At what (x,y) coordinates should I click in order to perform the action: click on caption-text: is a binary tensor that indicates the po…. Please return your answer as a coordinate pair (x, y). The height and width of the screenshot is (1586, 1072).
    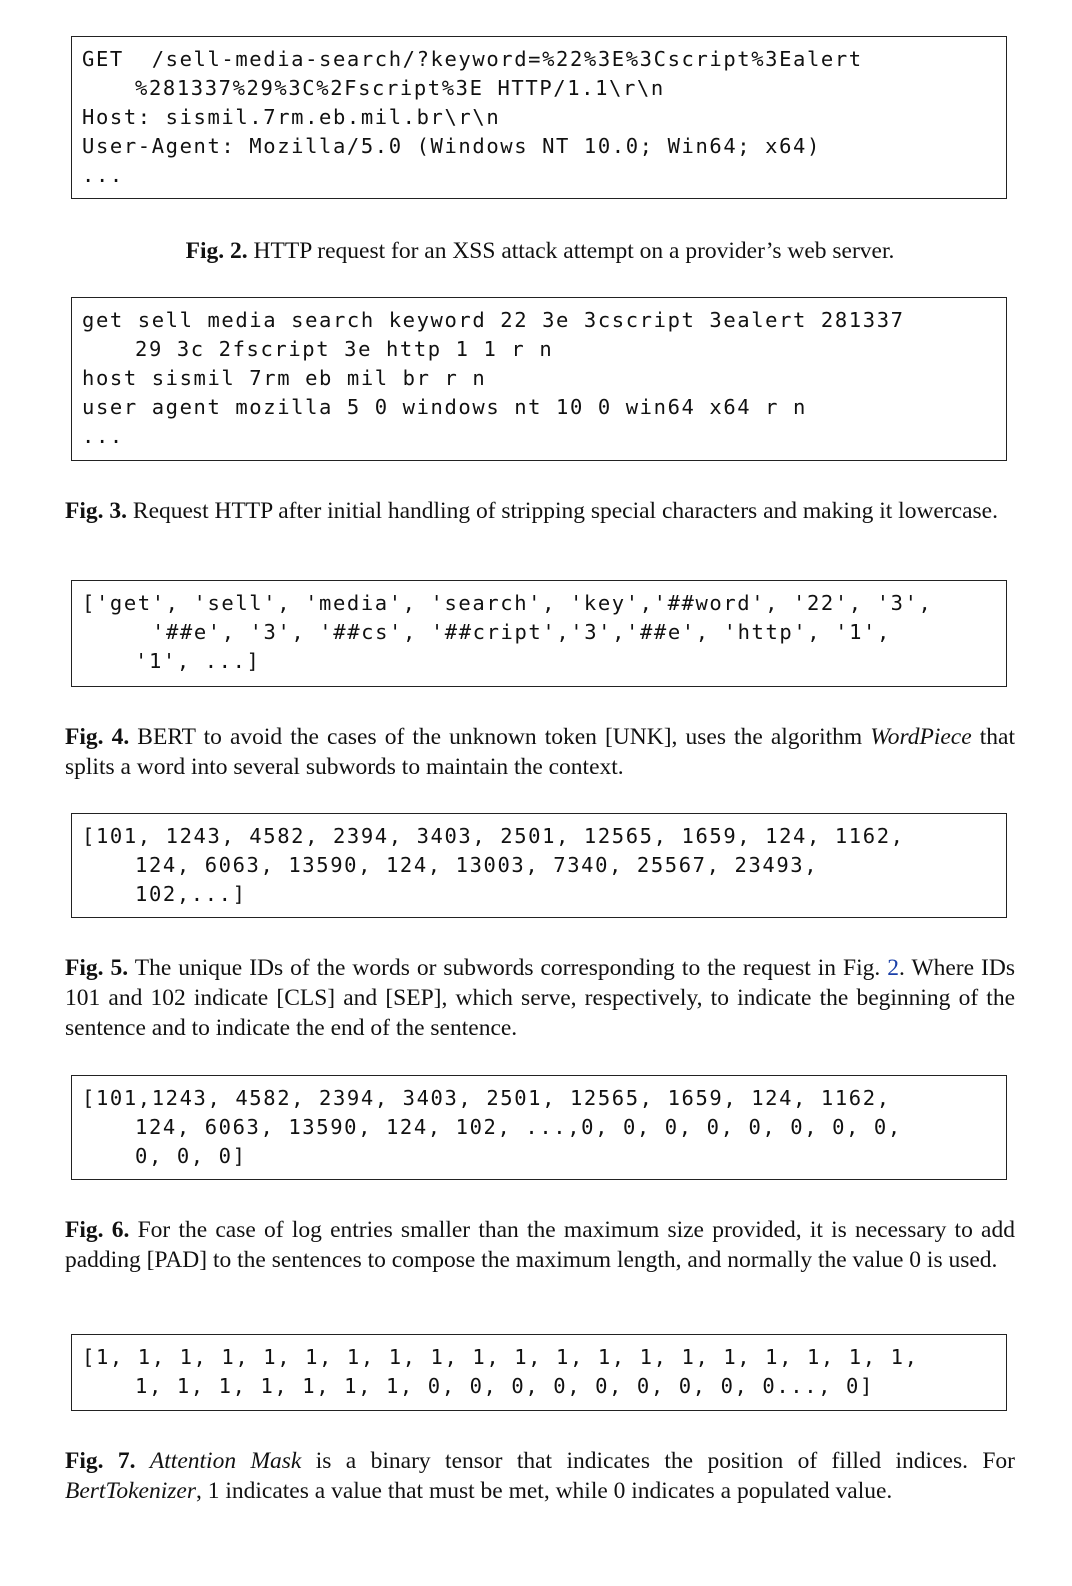
    Looking at the image, I should click on (658, 1461).